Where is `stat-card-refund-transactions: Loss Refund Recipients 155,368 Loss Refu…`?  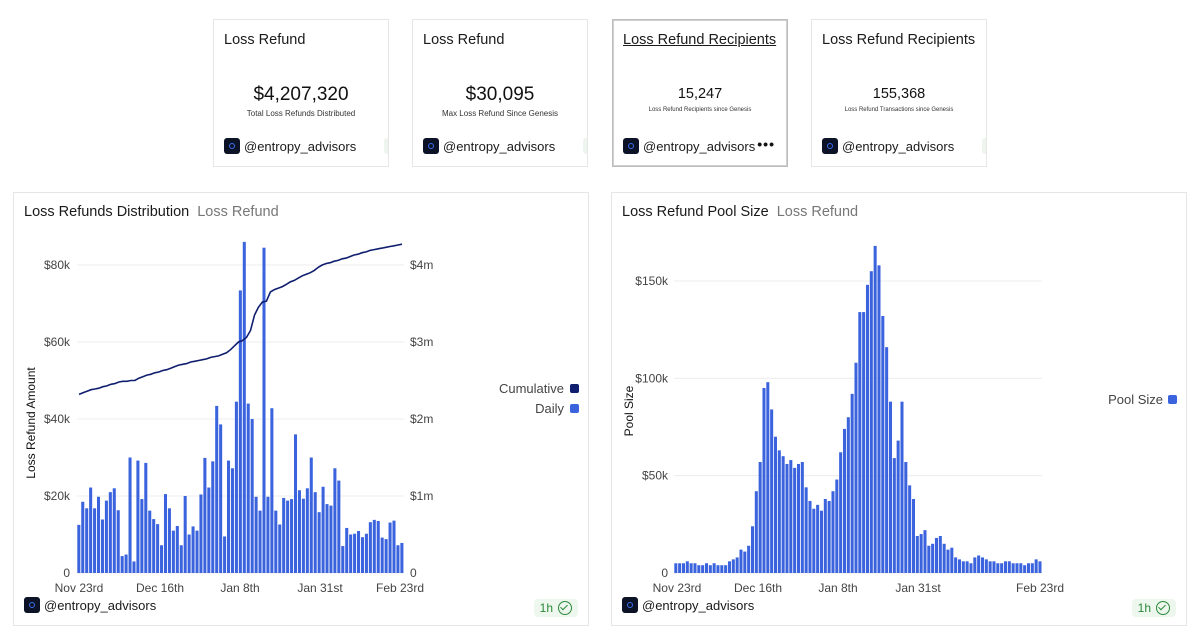 stat-card-refund-transactions: Loss Refund Recipients 155,368 Loss Refu… is located at coordinates (899, 93).